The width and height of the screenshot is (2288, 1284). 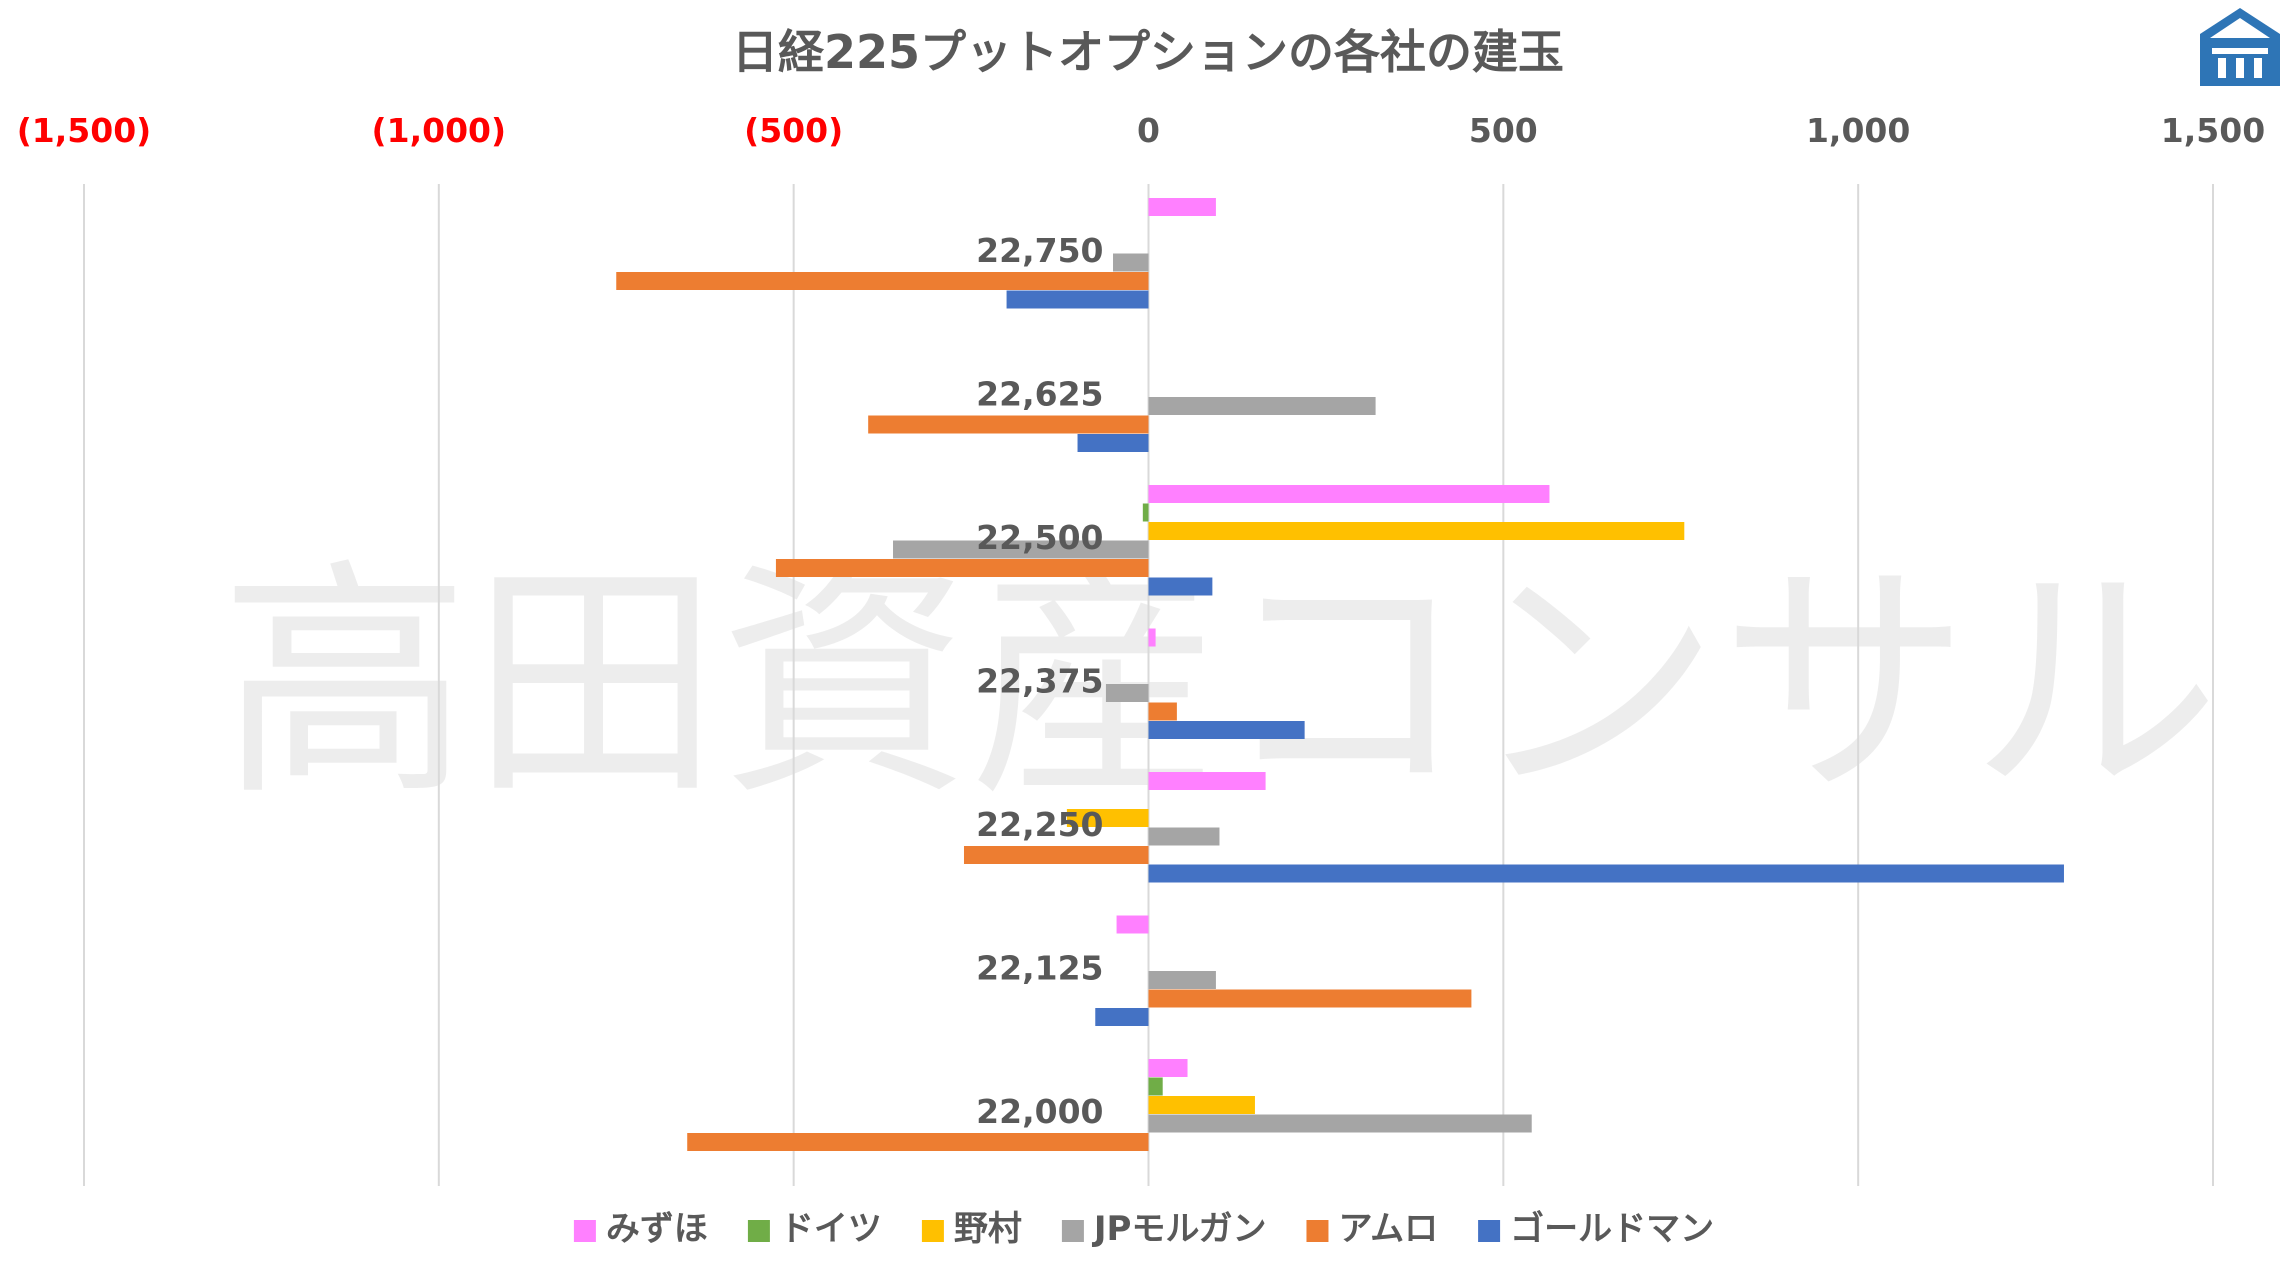 I want to click on x-tick-label-5: 1,000, so click(x=1858, y=130).